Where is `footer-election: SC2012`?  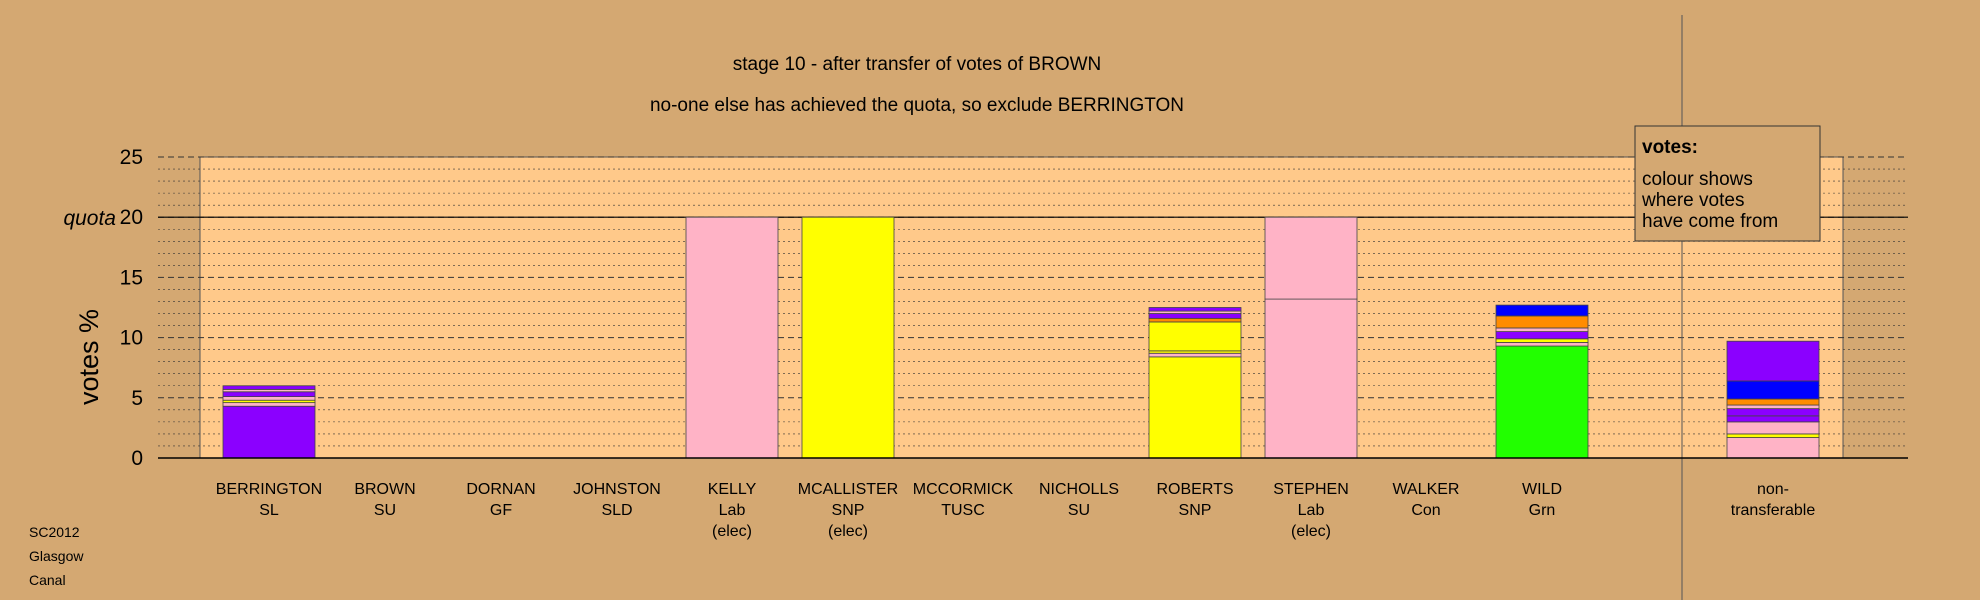
footer-election: SC2012 is located at coordinates (54, 532).